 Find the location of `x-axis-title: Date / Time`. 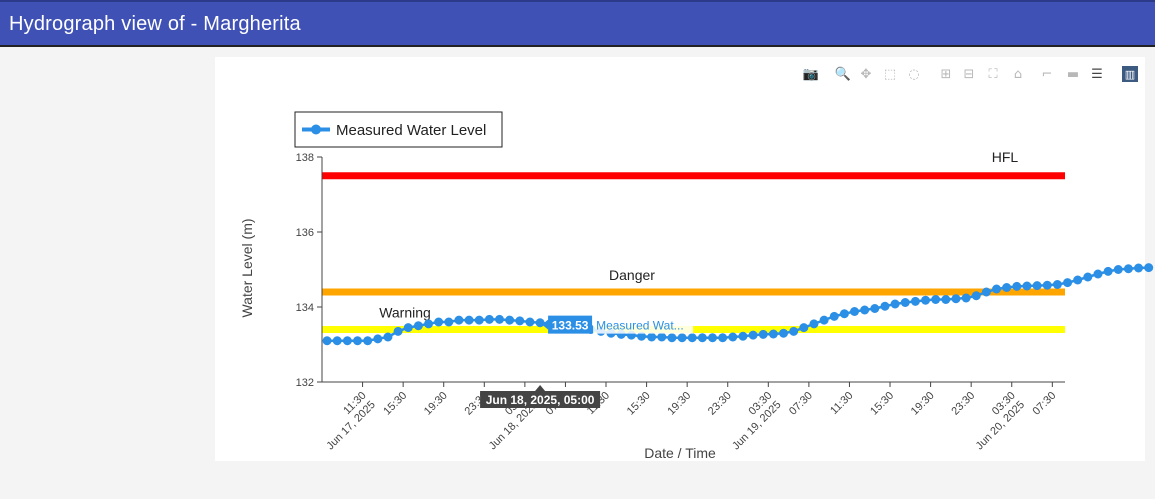

x-axis-title: Date / Time is located at coordinates (680, 453).